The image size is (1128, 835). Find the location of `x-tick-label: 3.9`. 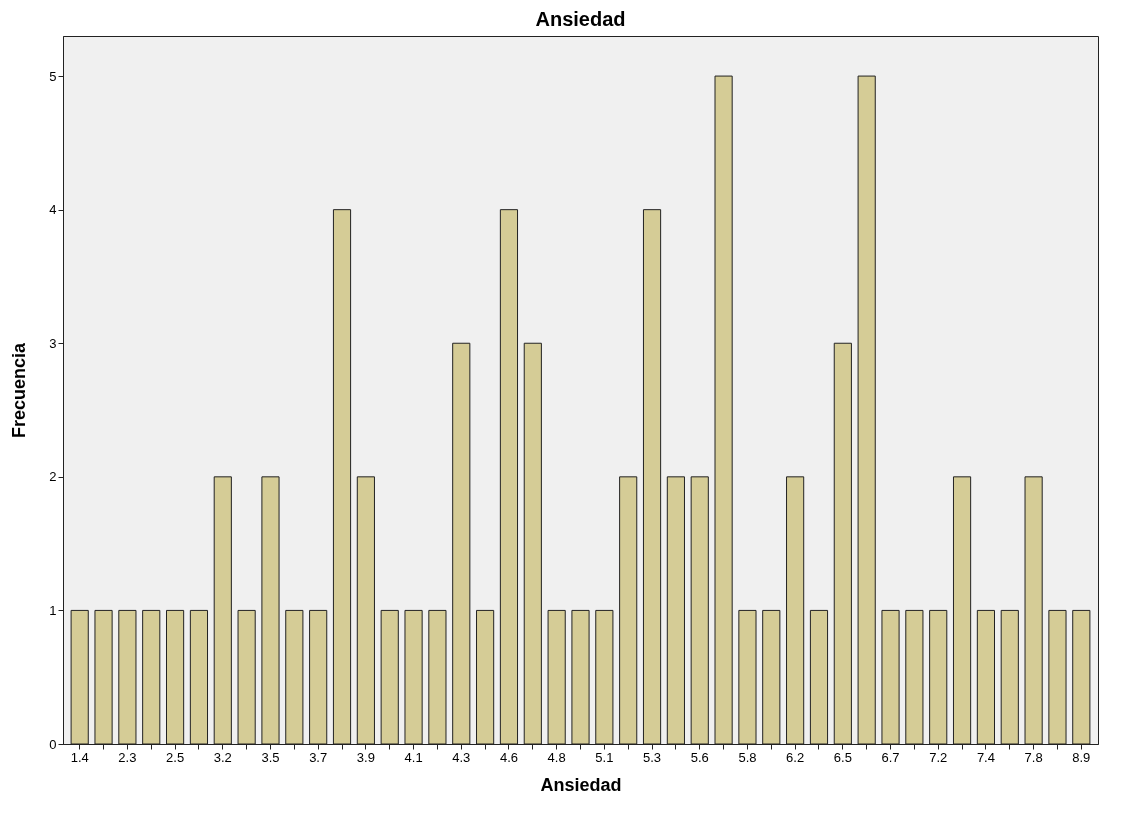

x-tick-label: 3.9 is located at coordinates (365, 757).